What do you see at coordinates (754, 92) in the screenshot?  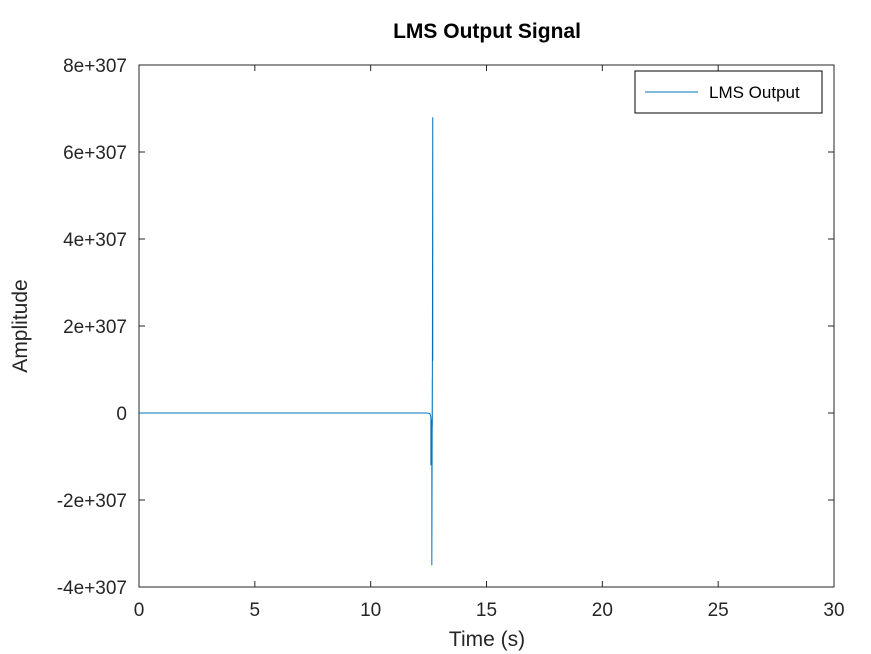 I see `legend-label-lms-output: LMS Output` at bounding box center [754, 92].